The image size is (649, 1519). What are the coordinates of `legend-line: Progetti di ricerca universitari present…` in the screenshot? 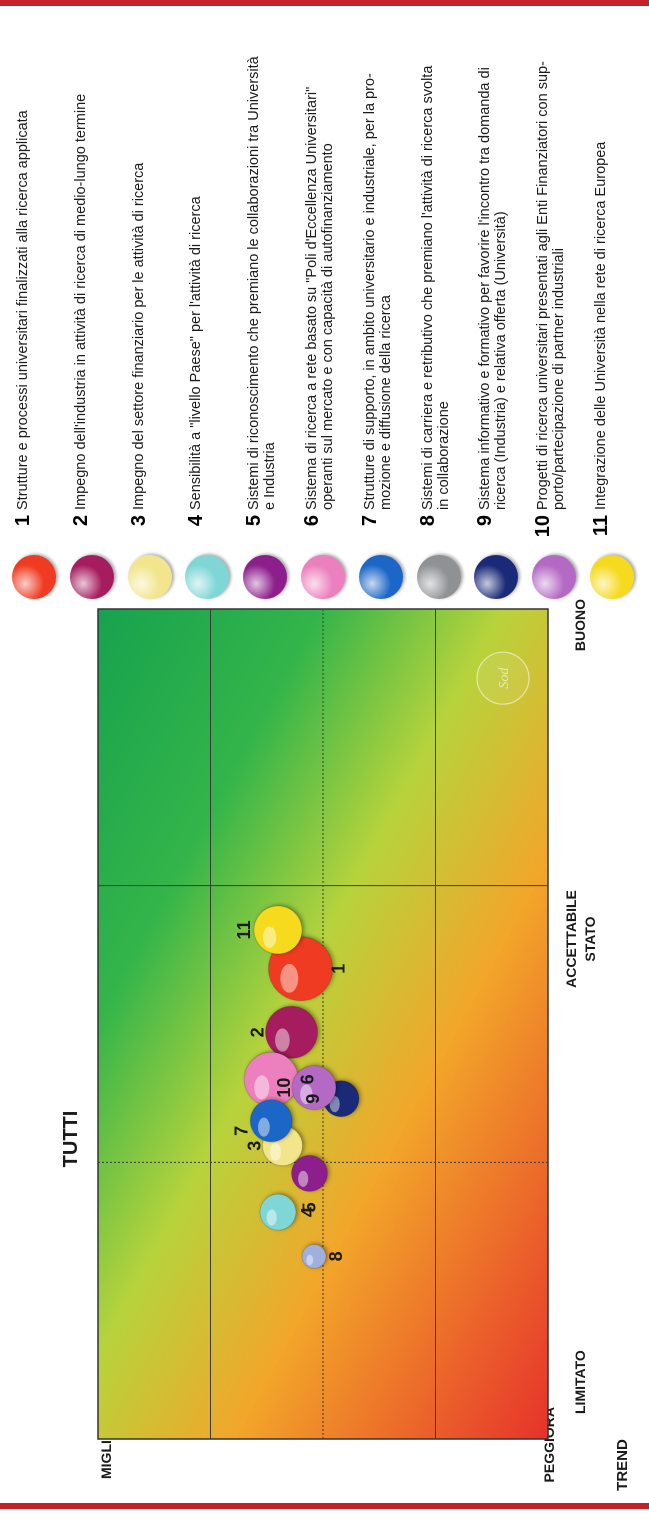 It's located at (543, 285).